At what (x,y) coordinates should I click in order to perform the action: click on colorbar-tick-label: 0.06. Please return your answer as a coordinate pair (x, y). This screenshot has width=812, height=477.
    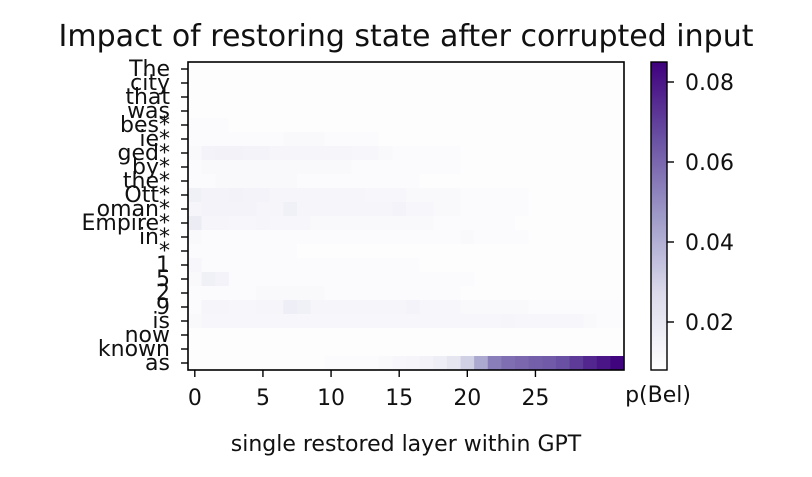
    Looking at the image, I should click on (709, 163).